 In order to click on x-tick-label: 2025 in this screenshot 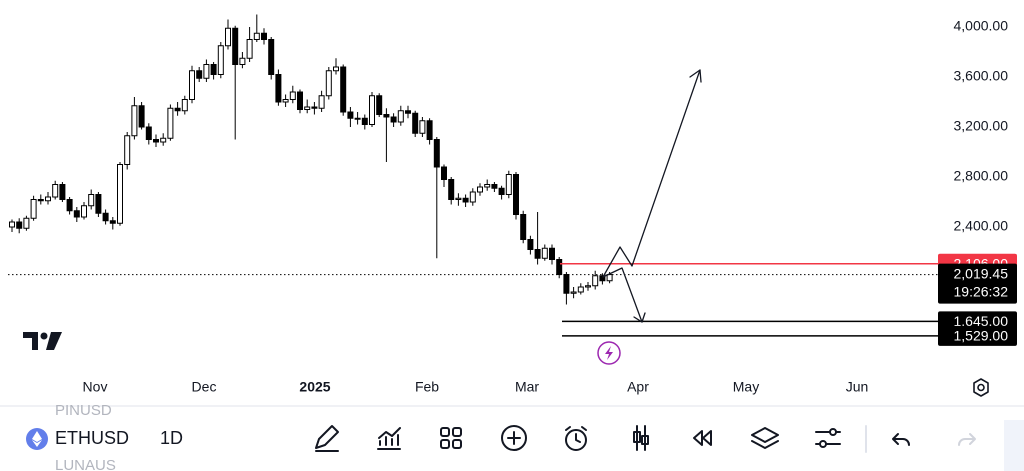, I will do `click(314, 387)`.